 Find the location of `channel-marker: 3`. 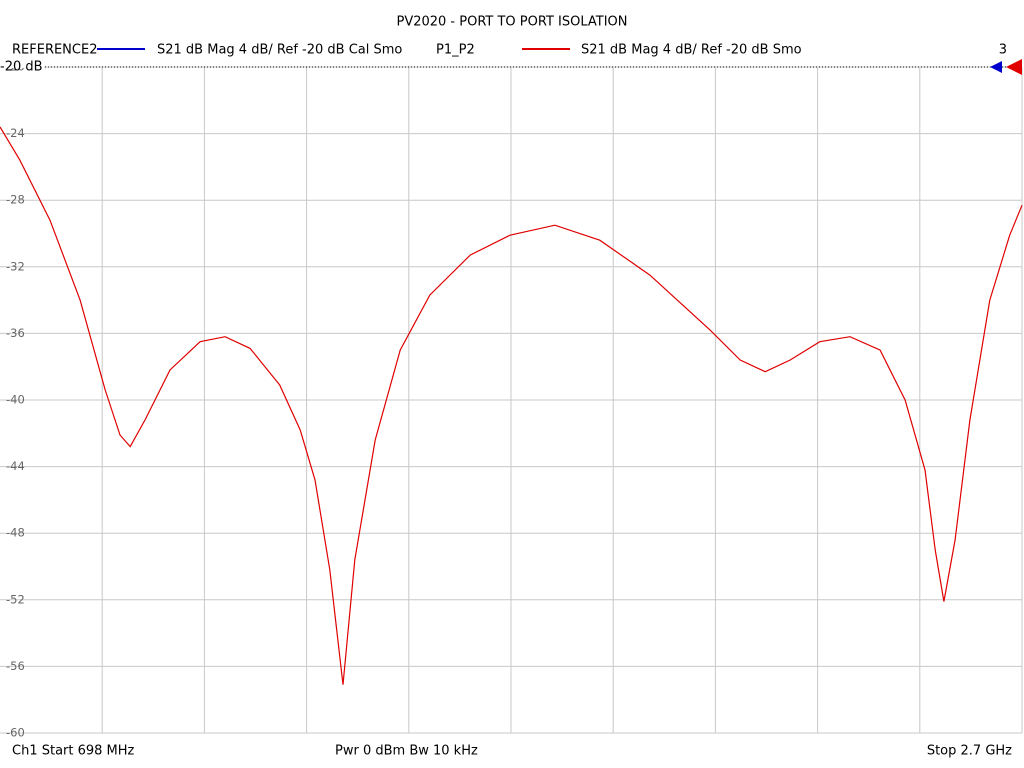

channel-marker: 3 is located at coordinates (1003, 50).